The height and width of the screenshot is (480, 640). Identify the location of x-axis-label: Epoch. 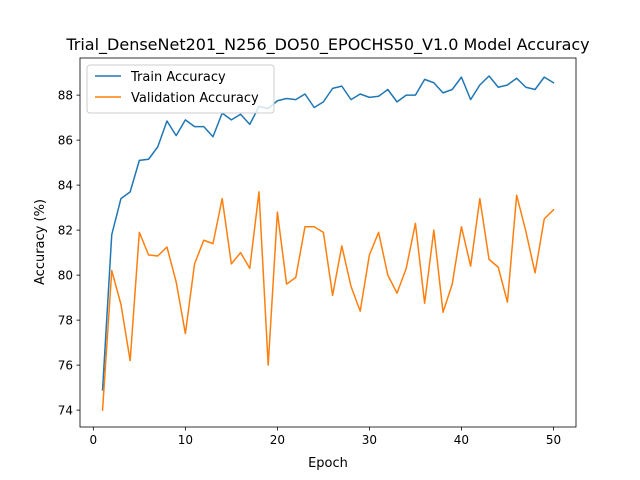
(328, 463).